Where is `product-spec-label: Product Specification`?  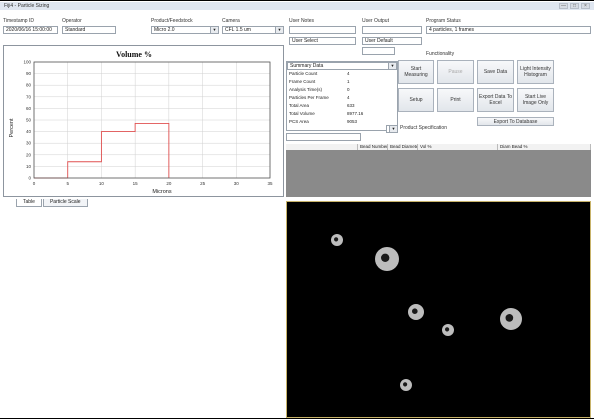
product-spec-label: Product Specification is located at coordinates (423, 128).